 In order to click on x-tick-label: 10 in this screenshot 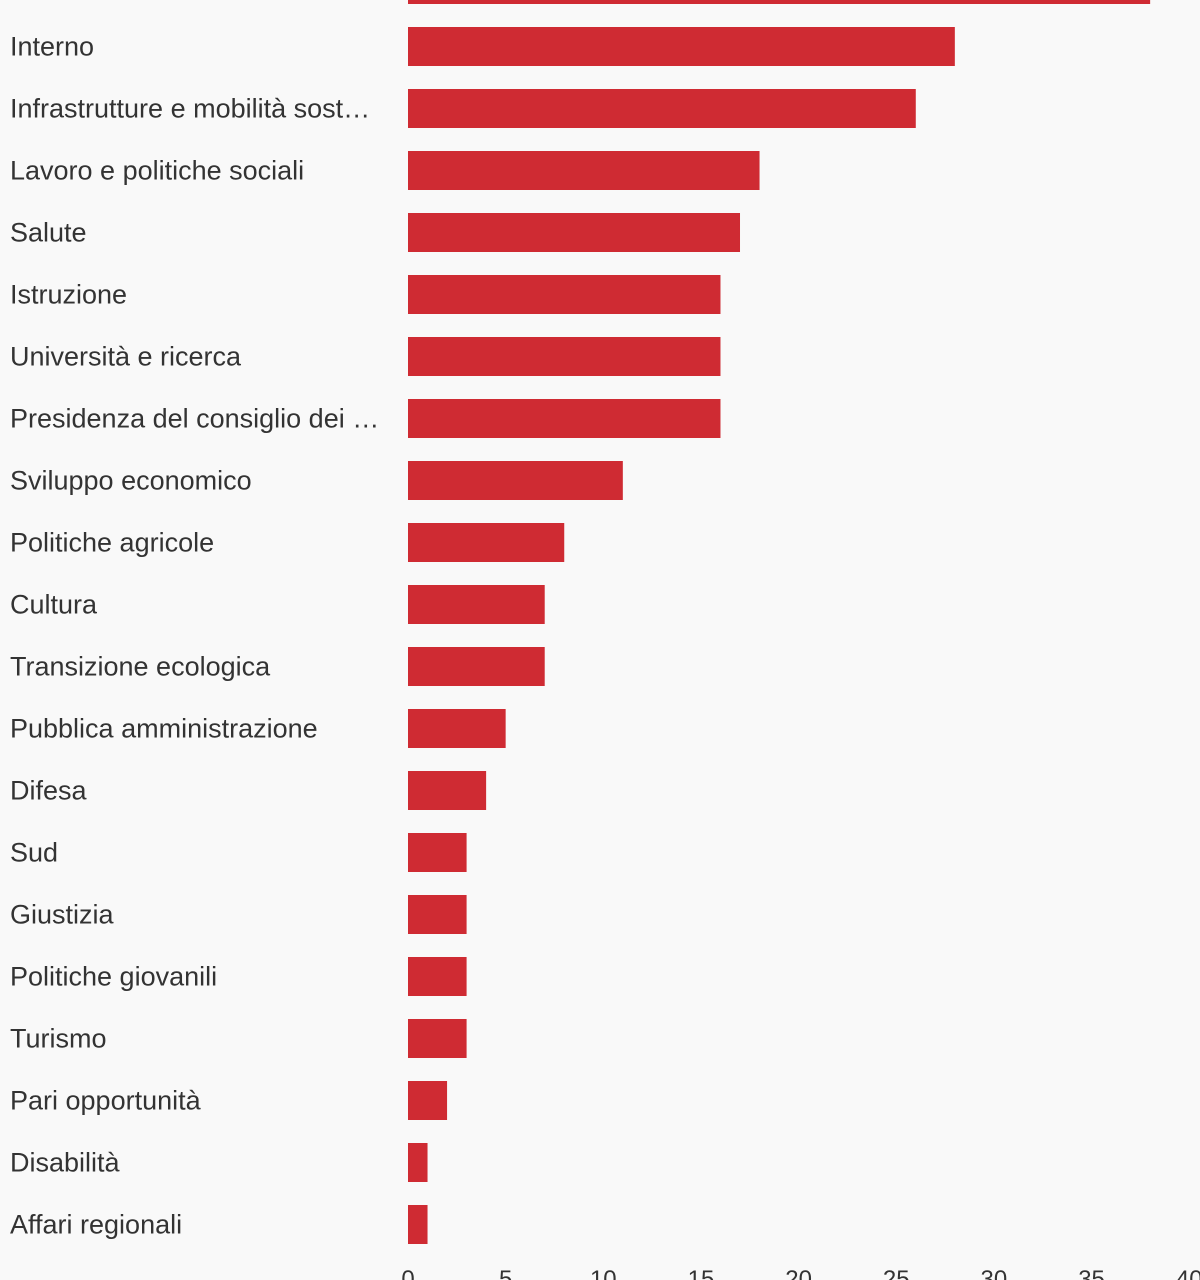, I will do `click(603, 1273)`.